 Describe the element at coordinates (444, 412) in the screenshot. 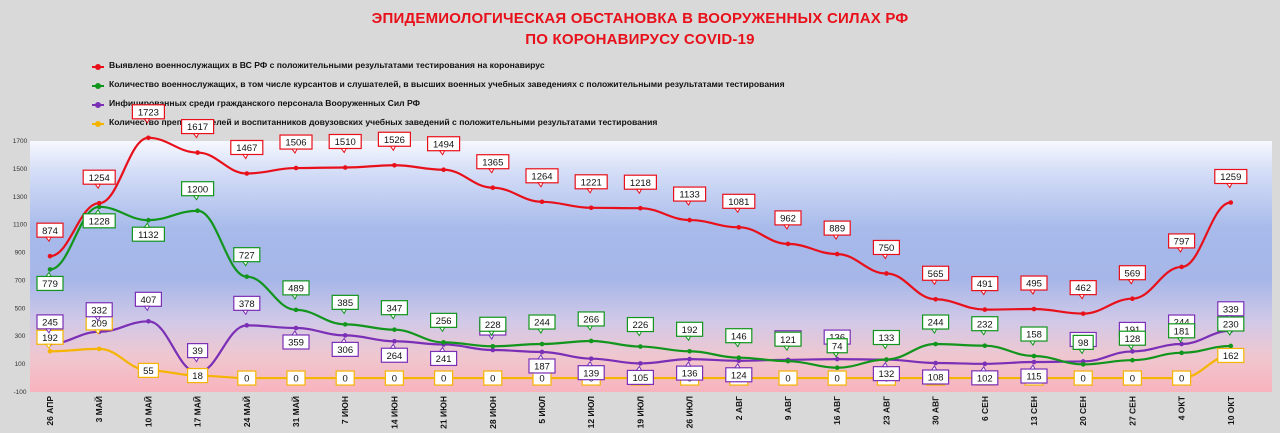

I see `x-tick-label: 21 ИЮН` at that location.